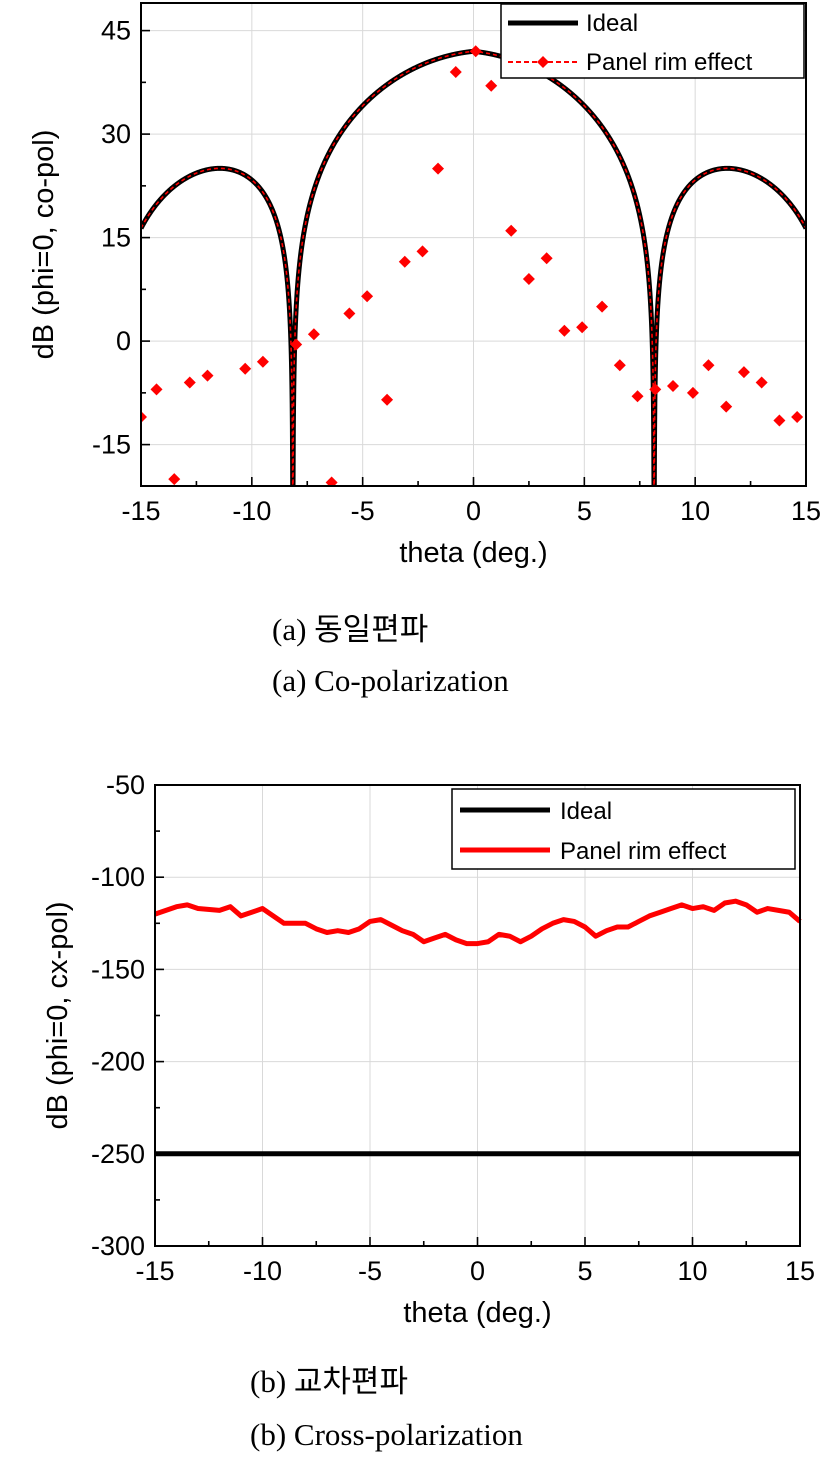  What do you see at coordinates (478, 1027) in the screenshot?
I see `plot-area` at bounding box center [478, 1027].